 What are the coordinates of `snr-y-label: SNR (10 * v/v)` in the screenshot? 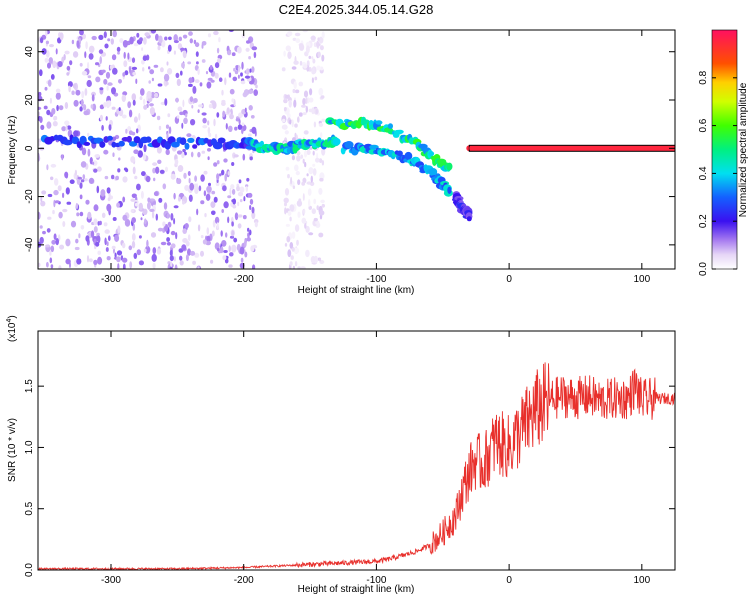 It's located at (12, 450).